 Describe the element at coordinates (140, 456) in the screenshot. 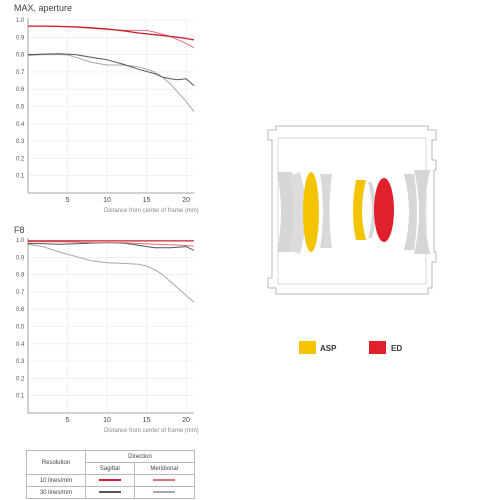

I see `direction-header: Direction` at that location.